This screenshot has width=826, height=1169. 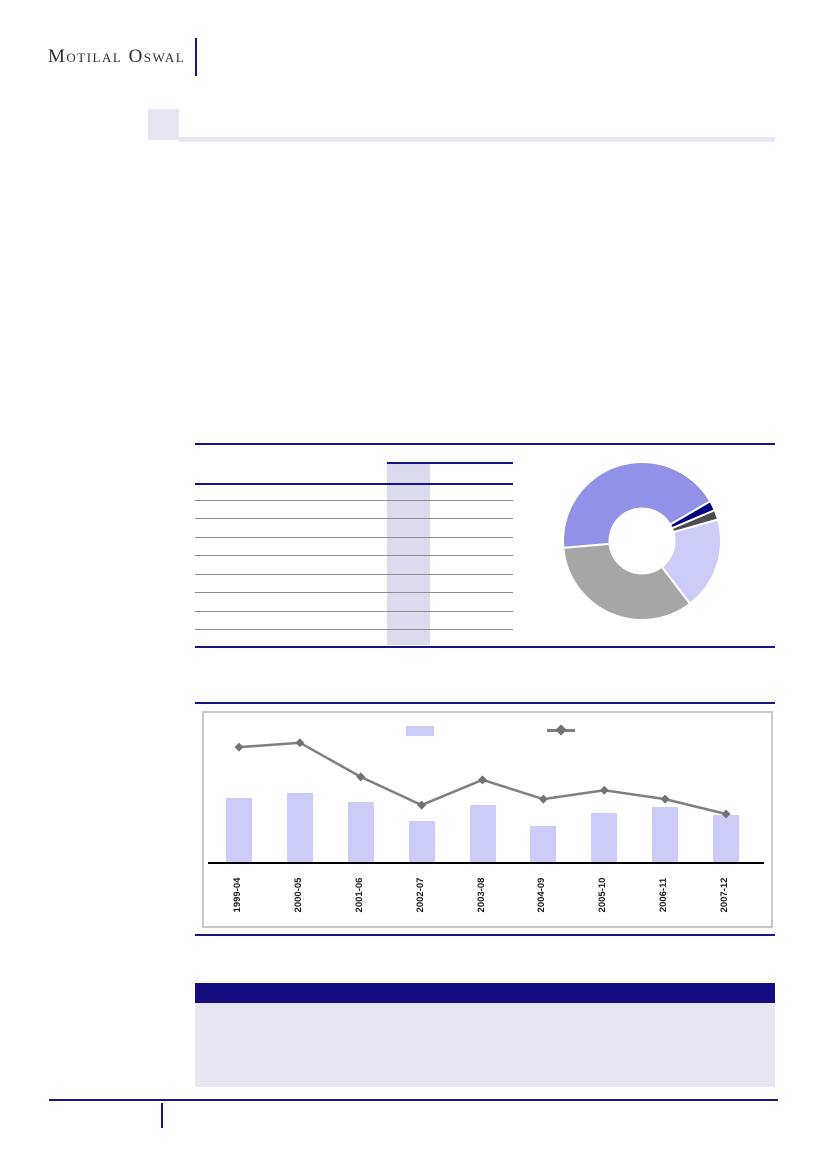 I want to click on table-header-rule, so click(x=354, y=484).